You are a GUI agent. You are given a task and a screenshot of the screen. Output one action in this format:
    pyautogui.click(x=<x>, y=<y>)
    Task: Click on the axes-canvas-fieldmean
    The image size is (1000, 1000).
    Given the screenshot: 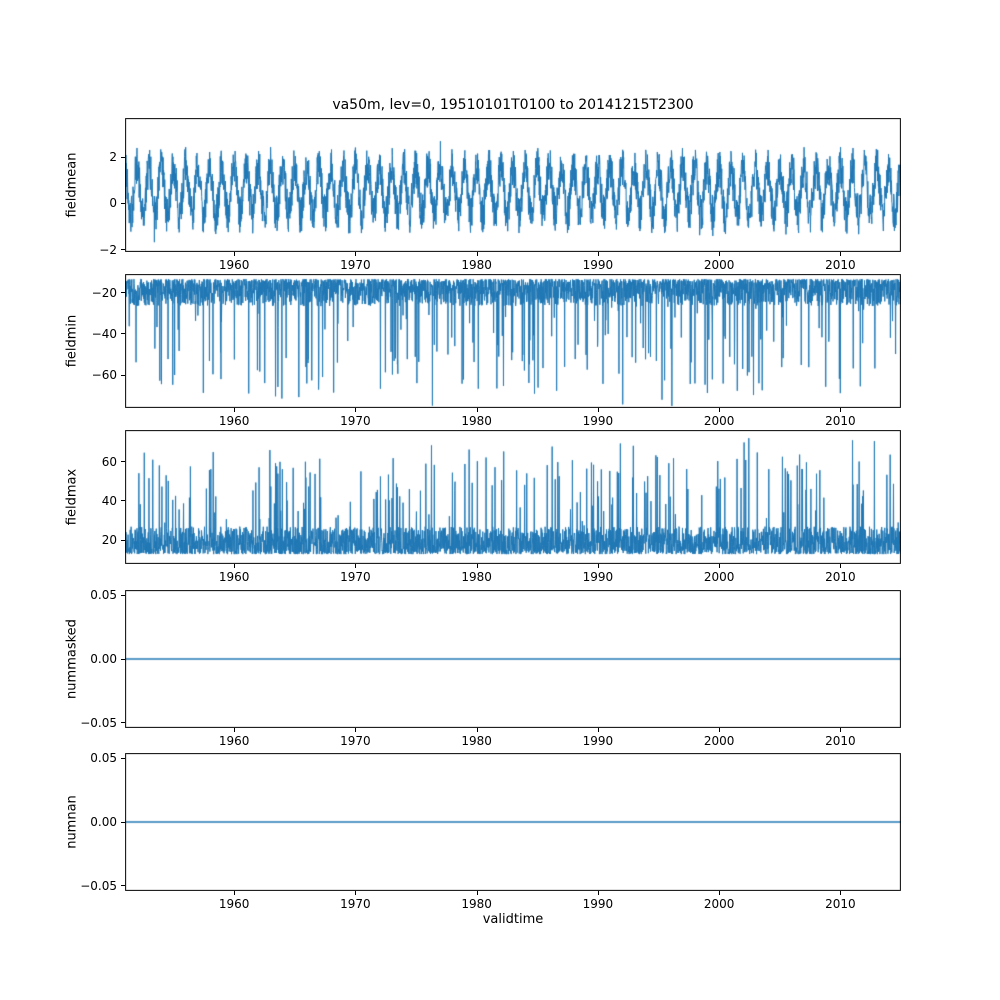 What is the action you would take?
    pyautogui.click(x=513, y=185)
    